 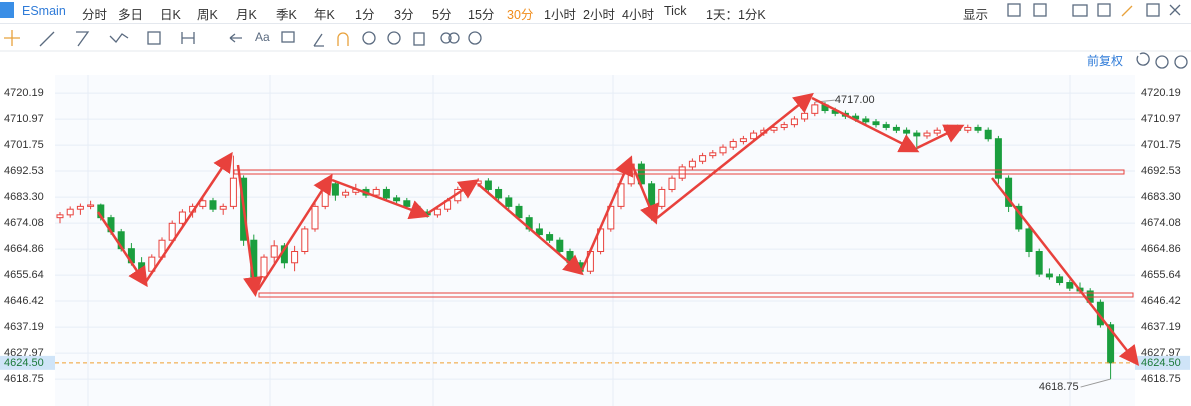 I want to click on sync-tool, so click(x=369, y=38).